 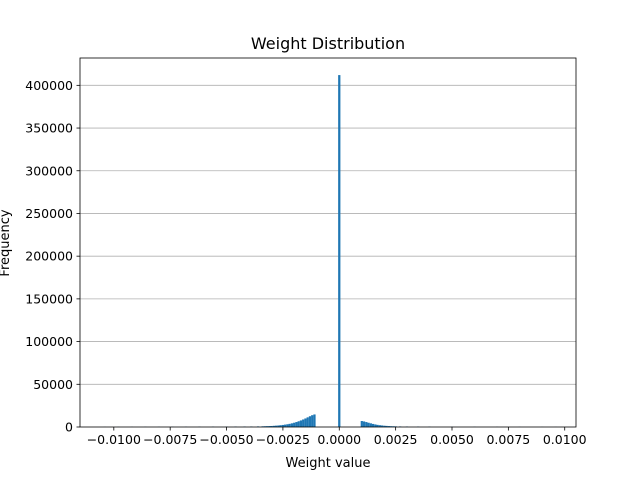 What do you see at coordinates (452, 439) in the screenshot?
I see `x-tick-label: 0.0050` at bounding box center [452, 439].